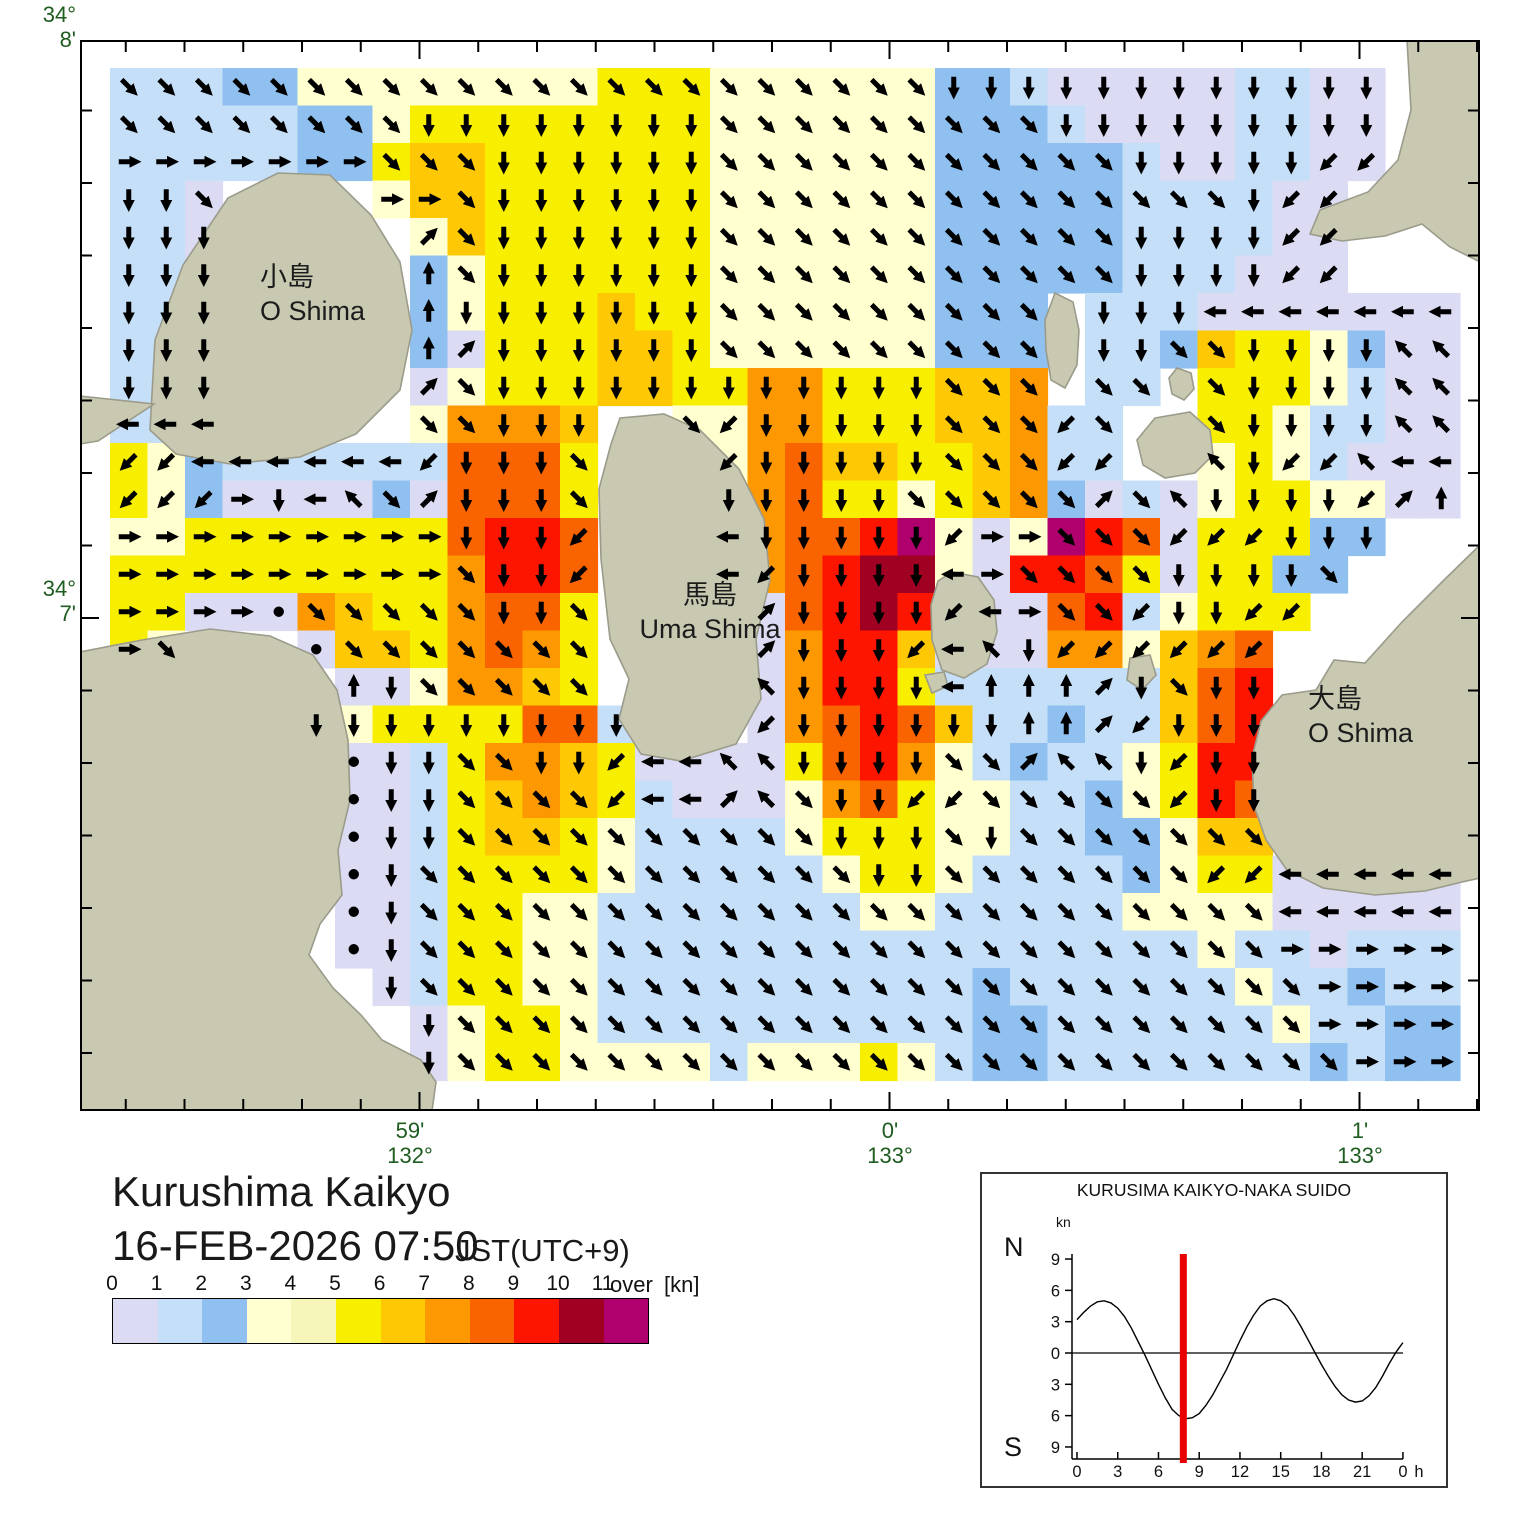  I want to click on legend-tick-label: 6, so click(379, 1283).